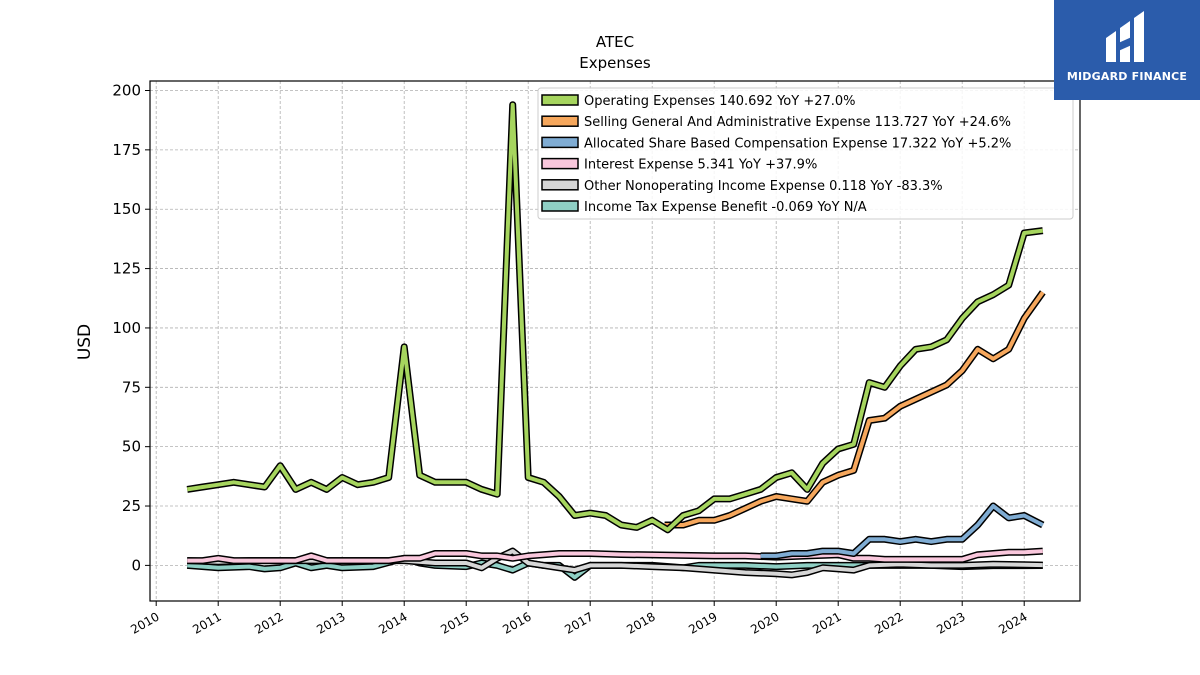  What do you see at coordinates (1012, 622) in the screenshot?
I see `x-tick-label: 2024` at bounding box center [1012, 622].